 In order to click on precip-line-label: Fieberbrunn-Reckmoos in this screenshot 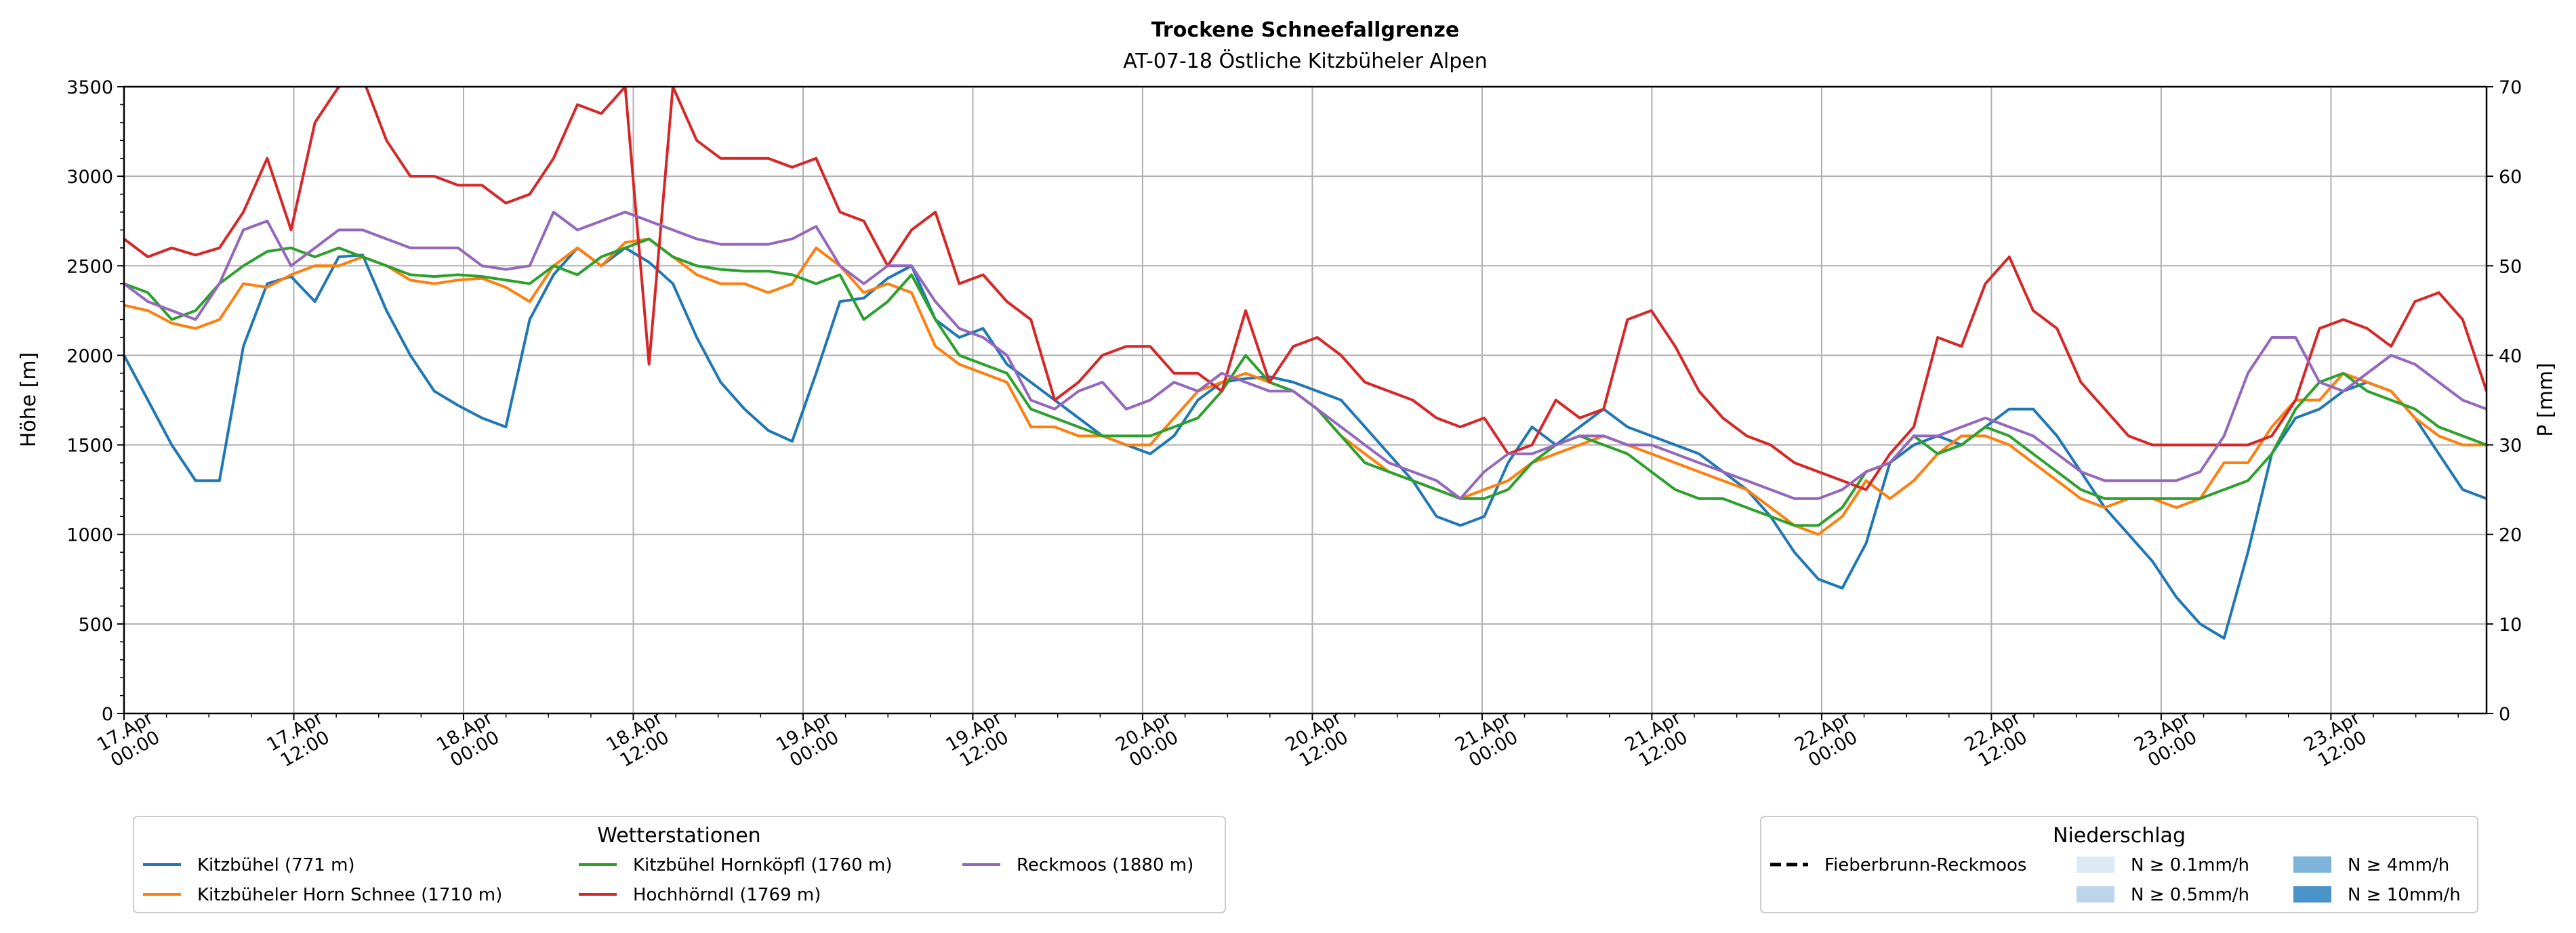, I will do `click(1925, 865)`.